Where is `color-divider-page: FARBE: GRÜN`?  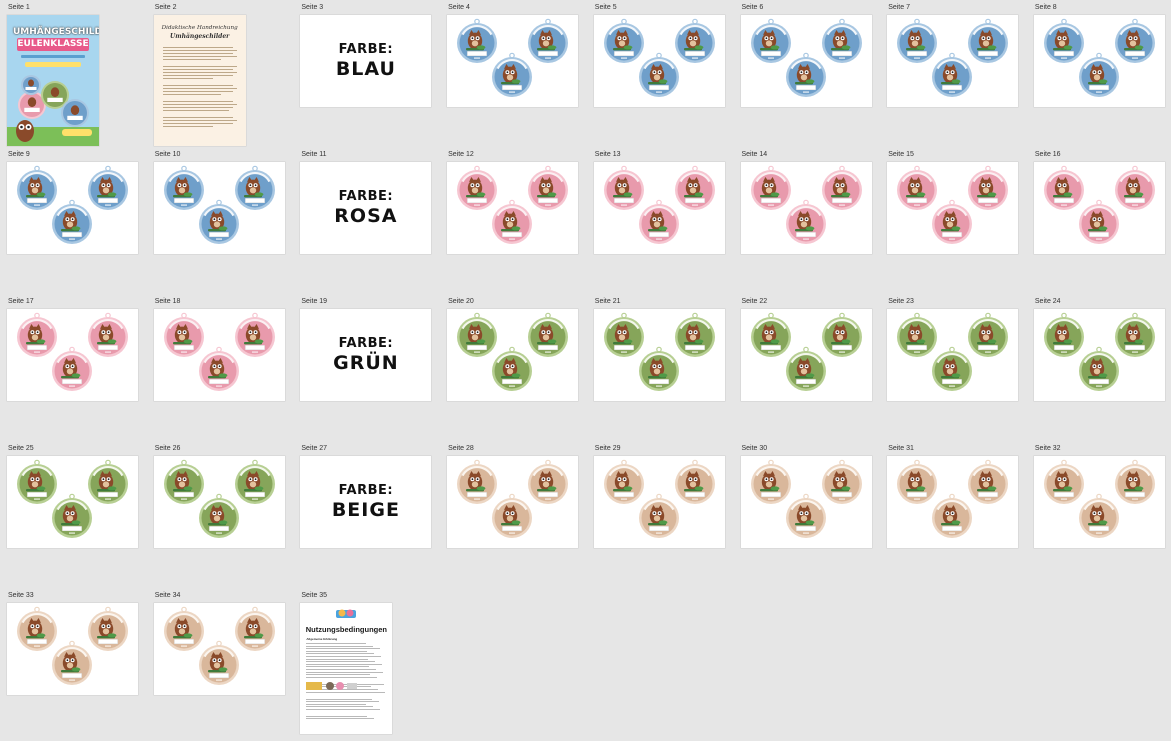
color-divider-page: FARBE: GRÜN is located at coordinates (366, 355).